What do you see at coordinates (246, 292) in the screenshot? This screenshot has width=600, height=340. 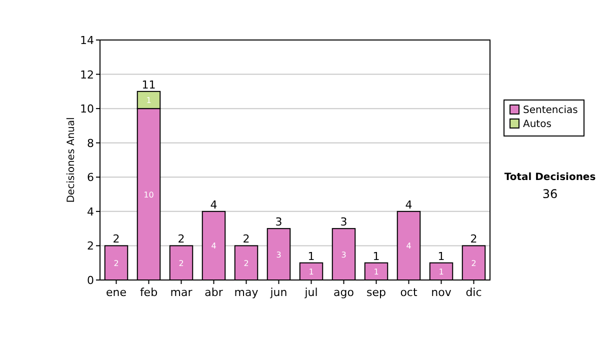 I see `x-tick-label: may` at bounding box center [246, 292].